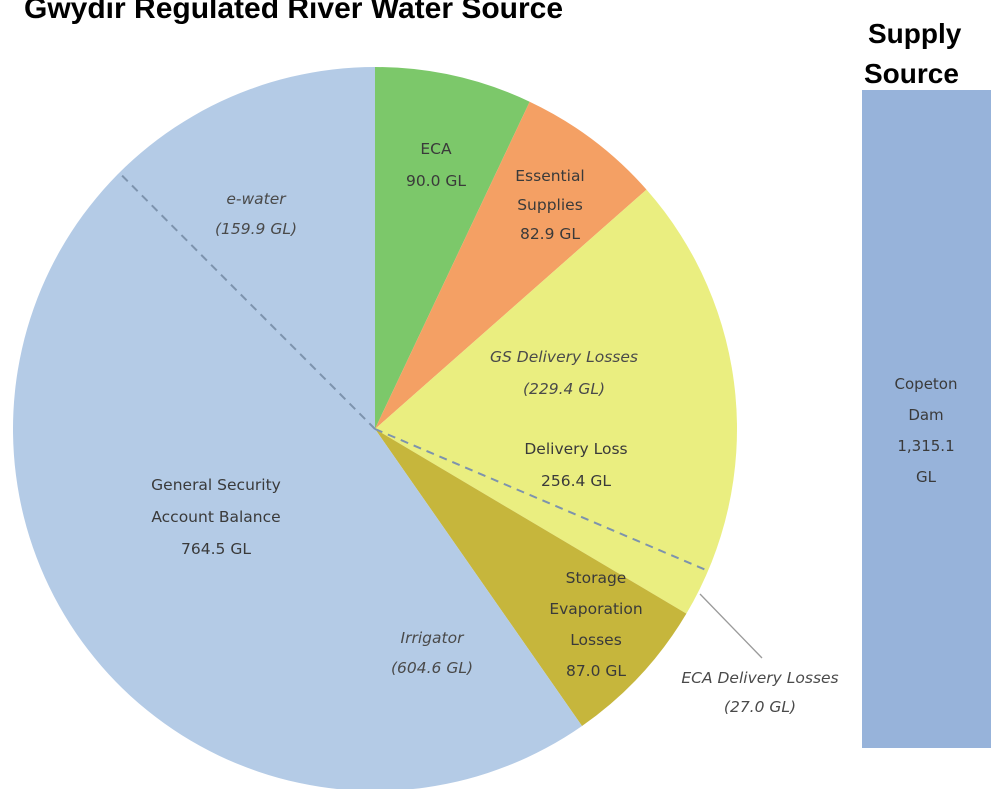 The height and width of the screenshot is (789, 991). What do you see at coordinates (576, 481) in the screenshot?
I see `delivery-loss-label-line: 256.4 GL` at bounding box center [576, 481].